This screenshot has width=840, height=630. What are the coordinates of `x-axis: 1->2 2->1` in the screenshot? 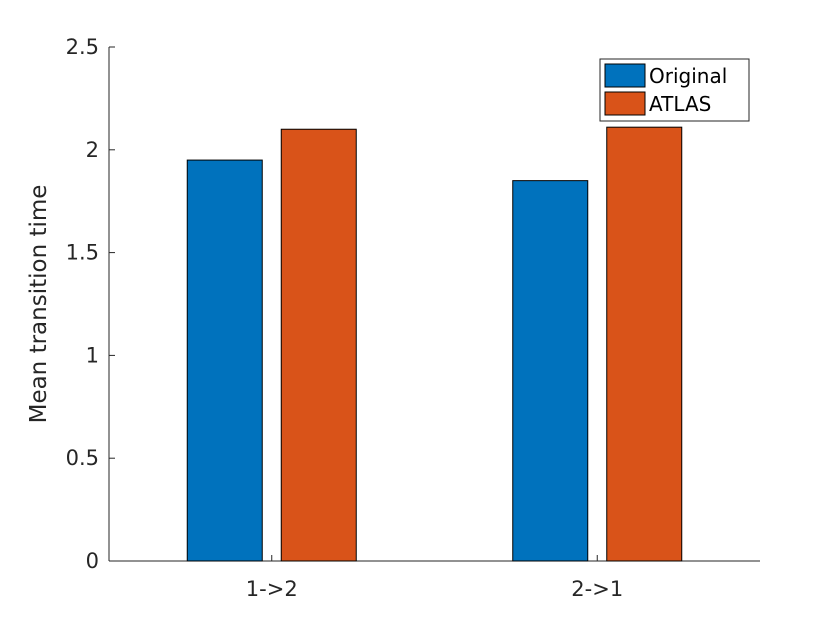 It's located at (434, 578).